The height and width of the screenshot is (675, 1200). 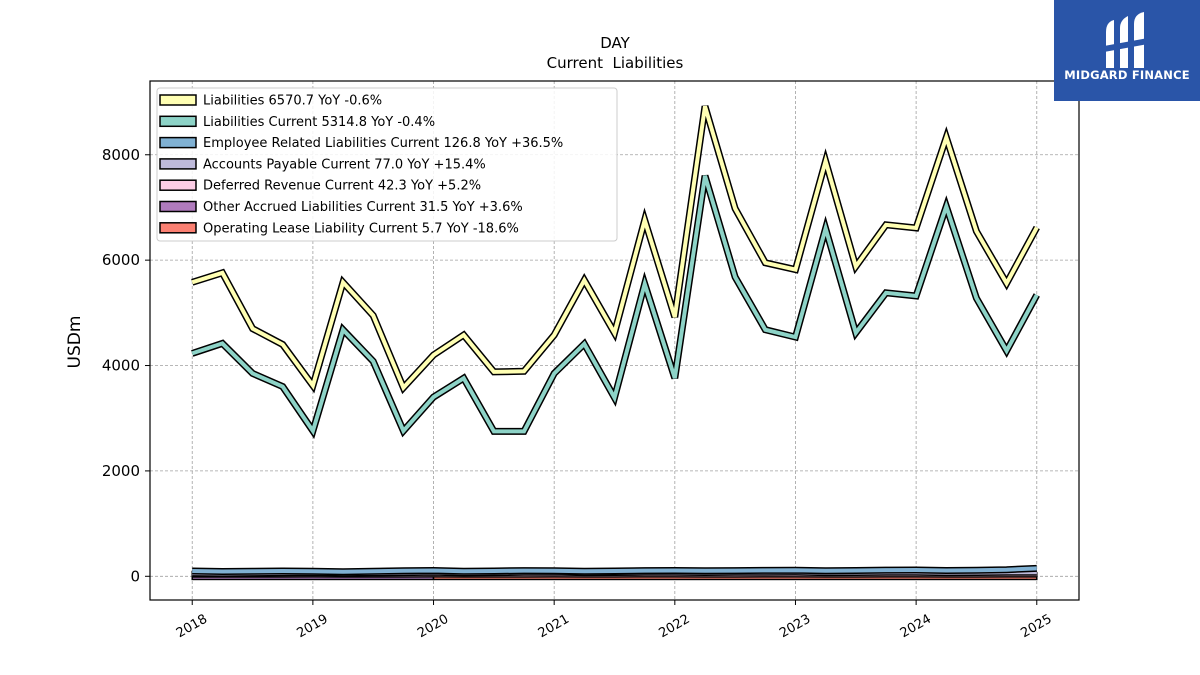 I want to click on x-tick-label: 2025, so click(x=1036, y=627).